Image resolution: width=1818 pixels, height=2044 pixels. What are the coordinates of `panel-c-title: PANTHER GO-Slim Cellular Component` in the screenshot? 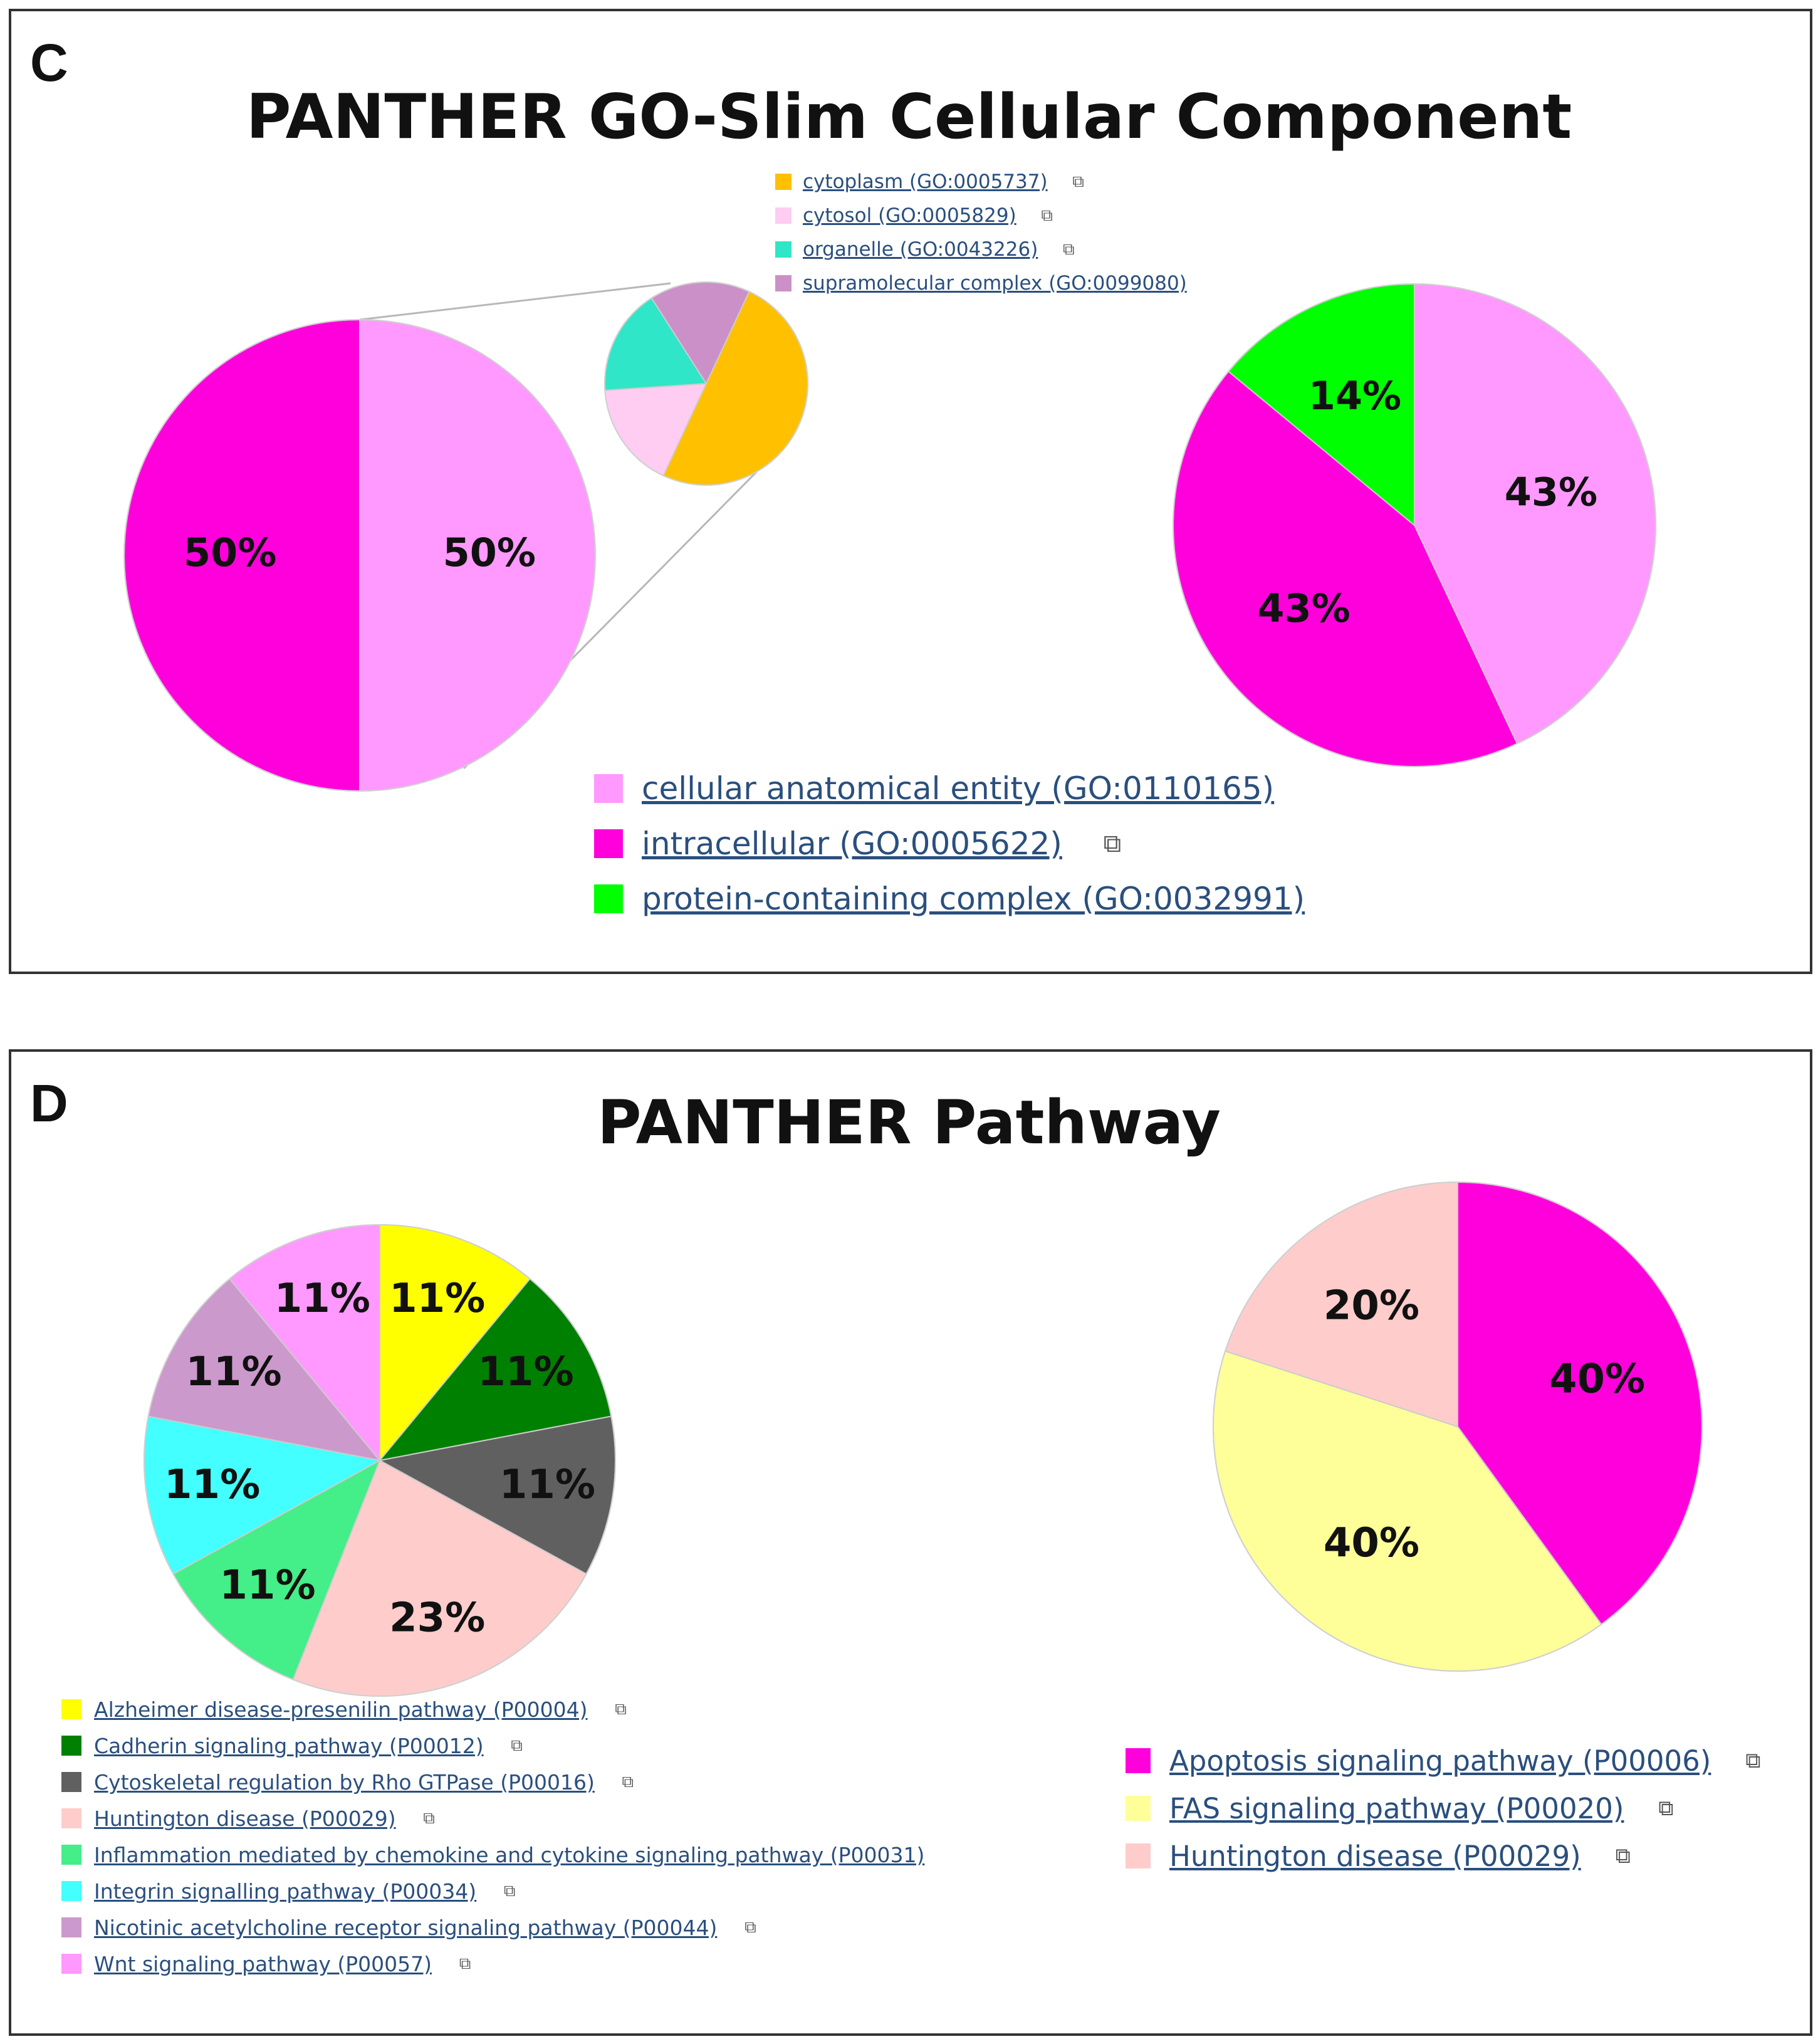 It's located at (909, 117).